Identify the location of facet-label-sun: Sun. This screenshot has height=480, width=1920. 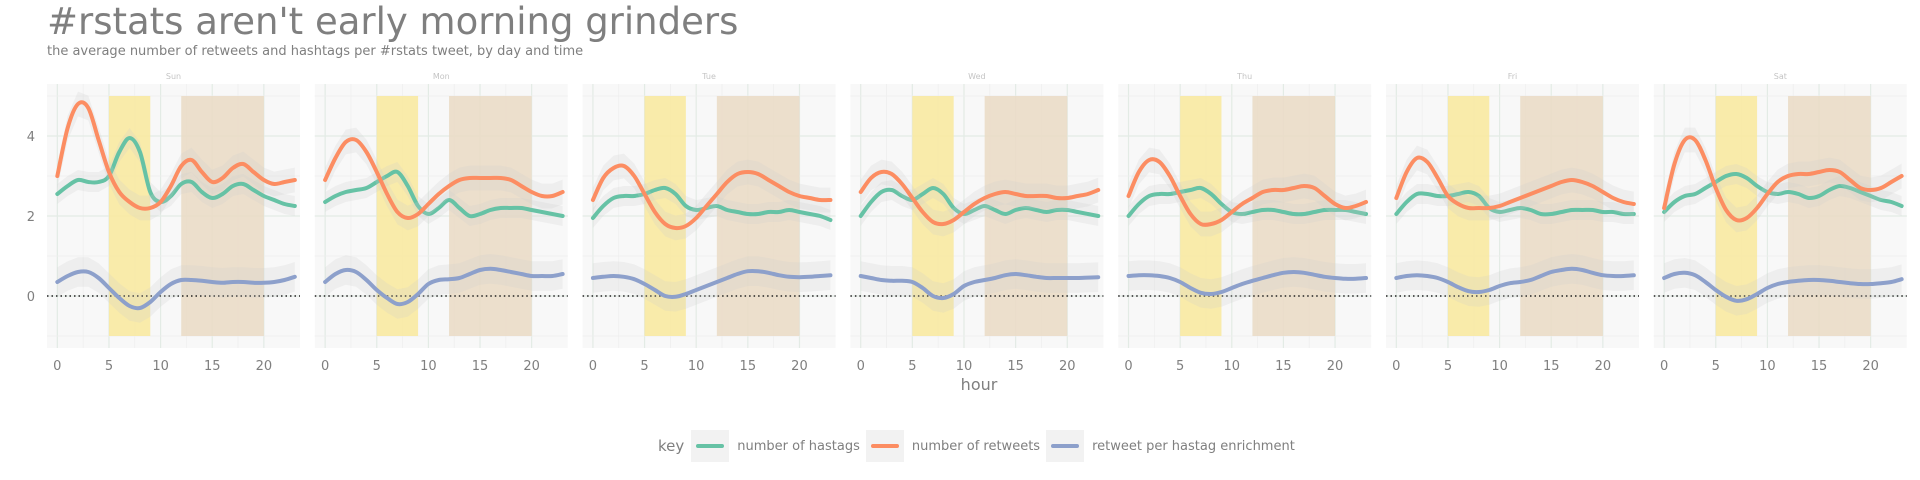
(173, 76).